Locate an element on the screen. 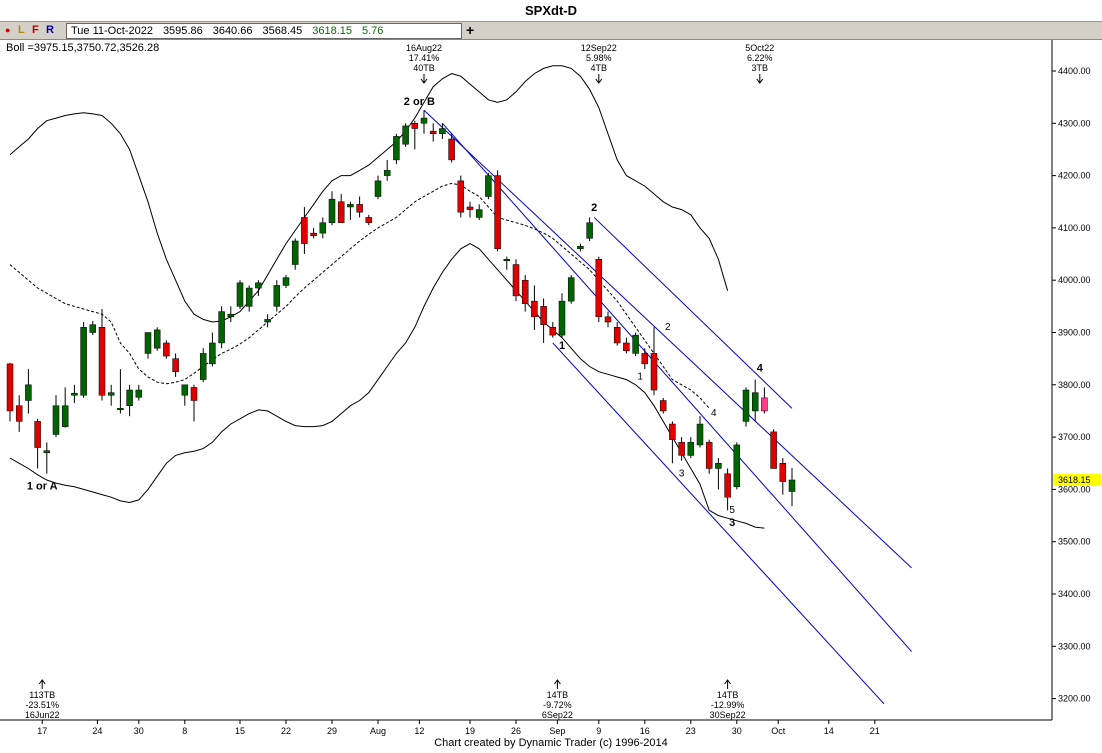  top-annotation-text: 5.98% is located at coordinates (599, 58).